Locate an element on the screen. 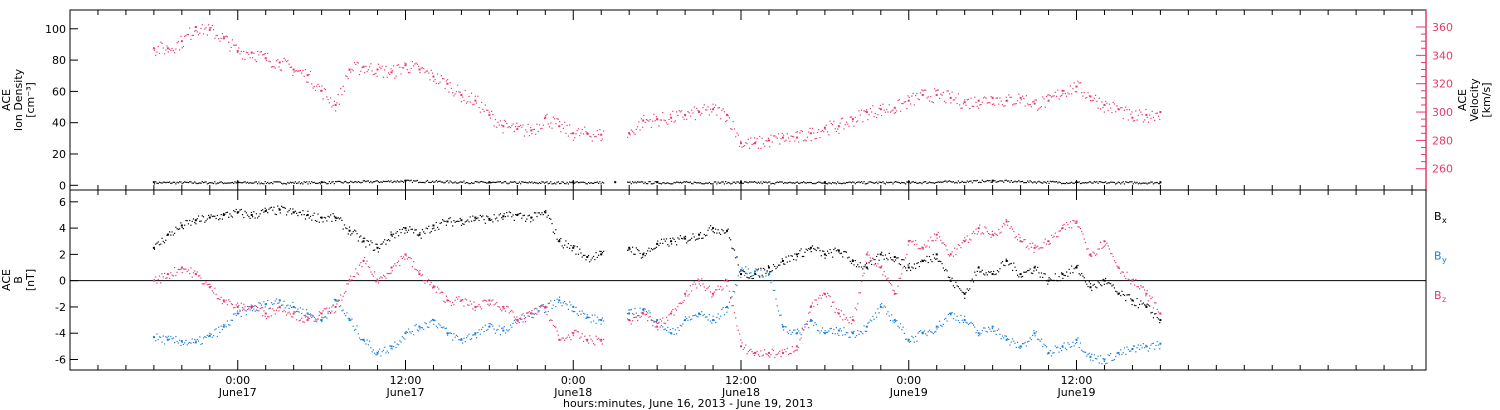 Image resolution: width=1500 pixels, height=410 pixels. by-point is located at coordinates (657, 320).